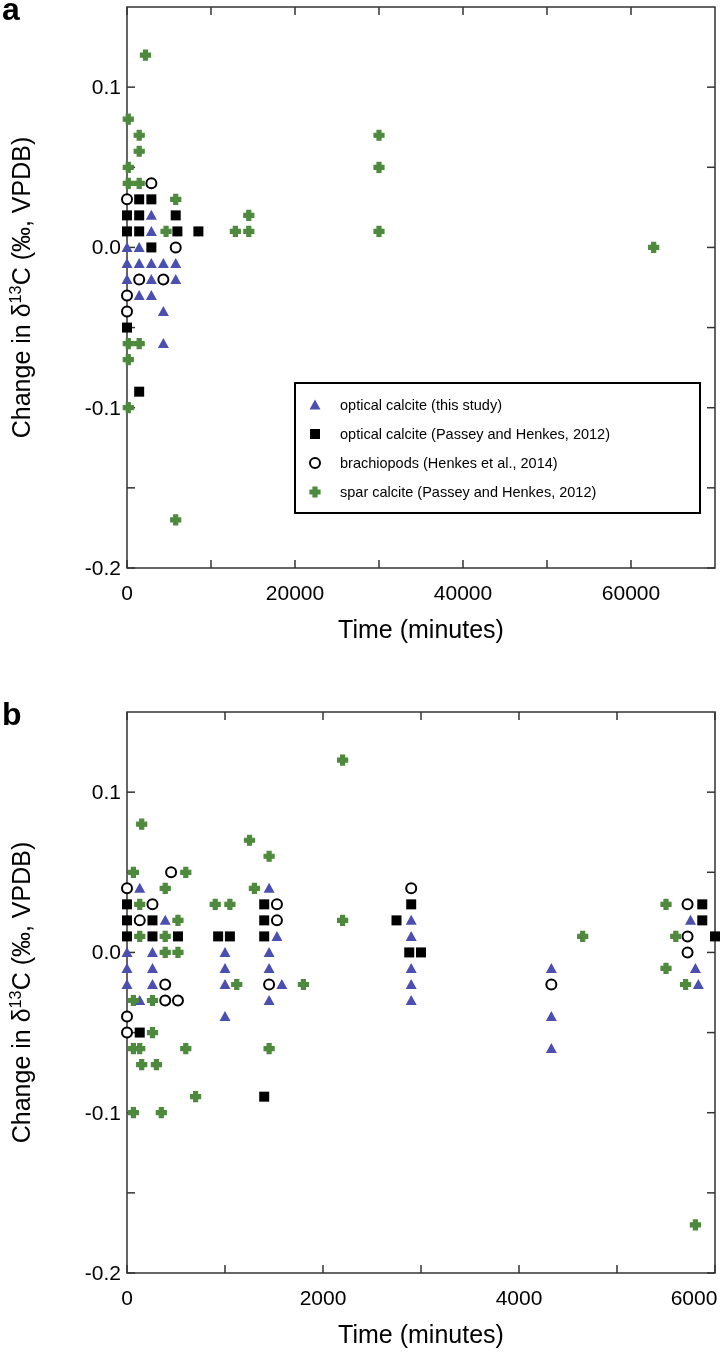 The width and height of the screenshot is (722, 1366). Describe the element at coordinates (694, 1297) in the screenshot. I see `x-tick-label: 6000` at that location.